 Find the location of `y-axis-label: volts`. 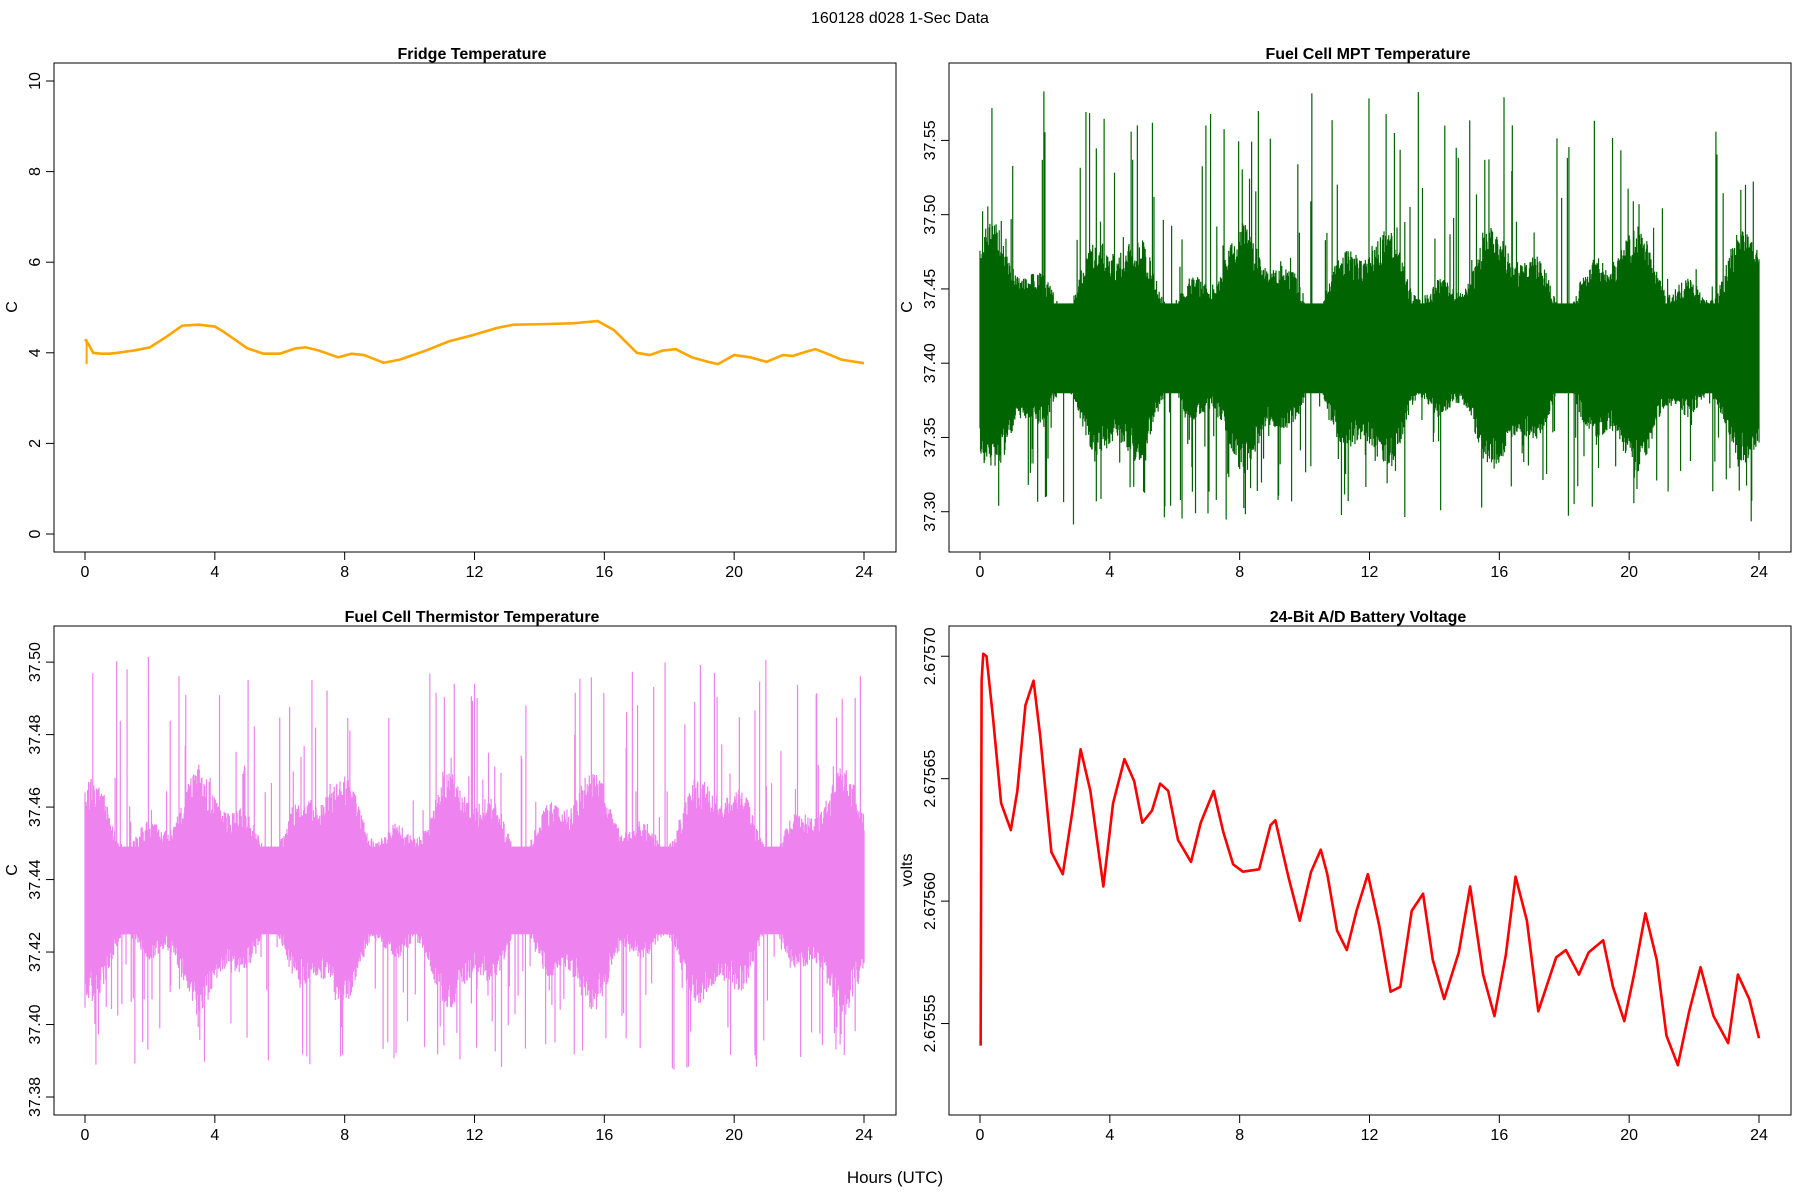

y-axis-label: volts is located at coordinates (907, 870).